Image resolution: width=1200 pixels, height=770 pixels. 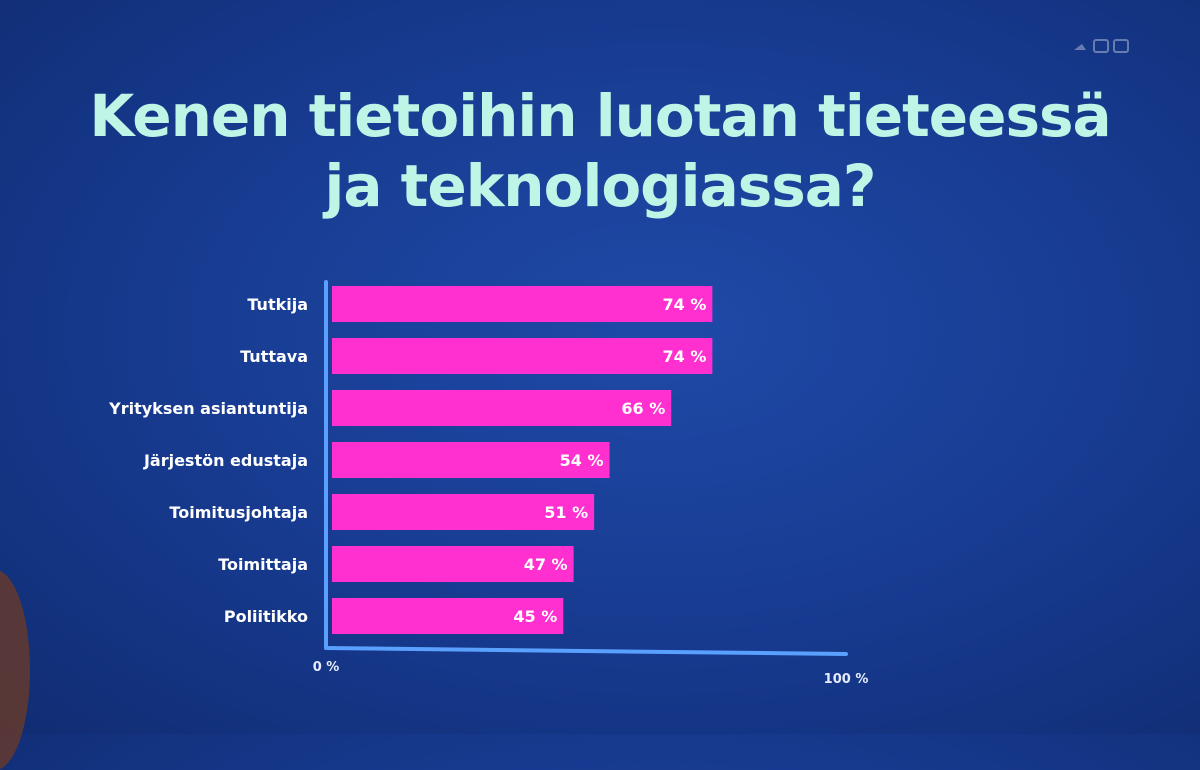 I want to click on title-line-2: ja teknologiassa?, so click(x=600, y=185).